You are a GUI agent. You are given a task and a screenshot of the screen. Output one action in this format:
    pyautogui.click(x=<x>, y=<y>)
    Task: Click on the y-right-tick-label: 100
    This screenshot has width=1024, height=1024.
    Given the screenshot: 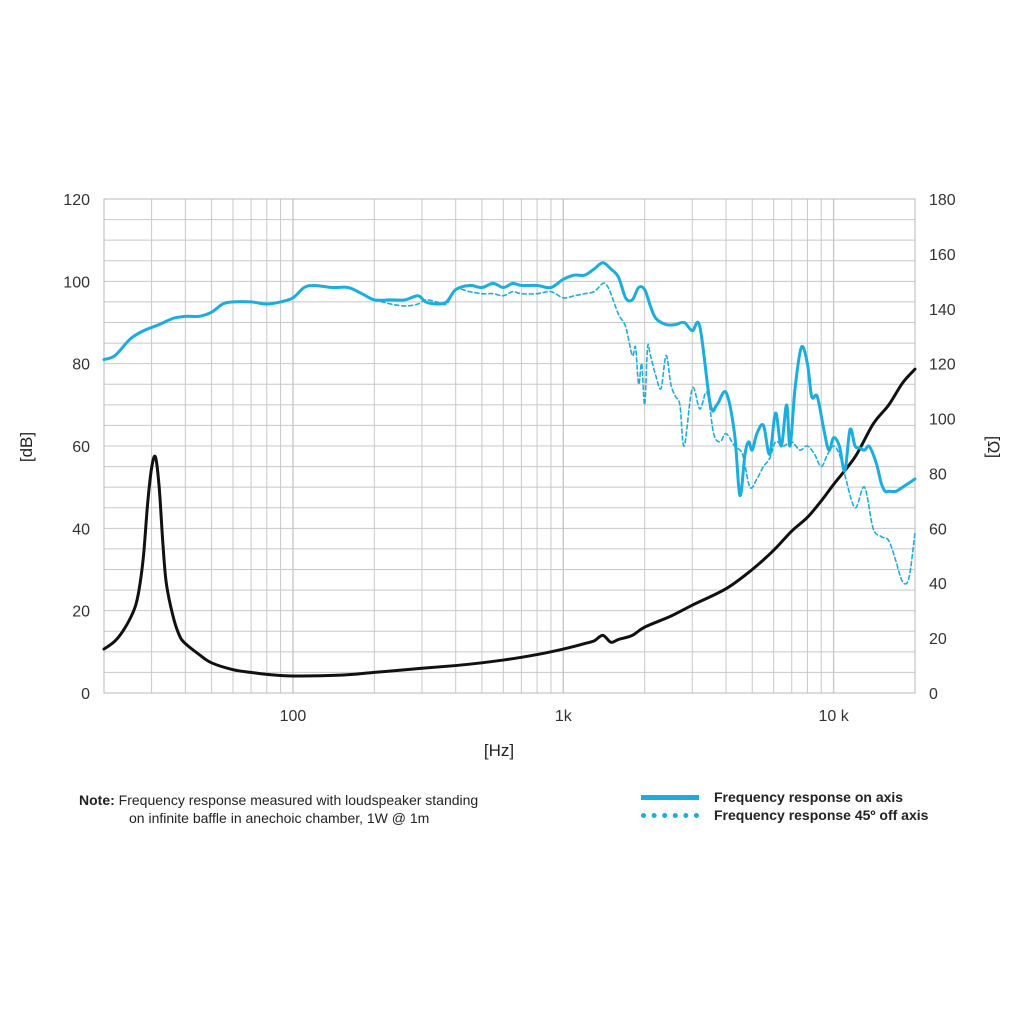 What is the action you would take?
    pyautogui.click(x=942, y=420)
    